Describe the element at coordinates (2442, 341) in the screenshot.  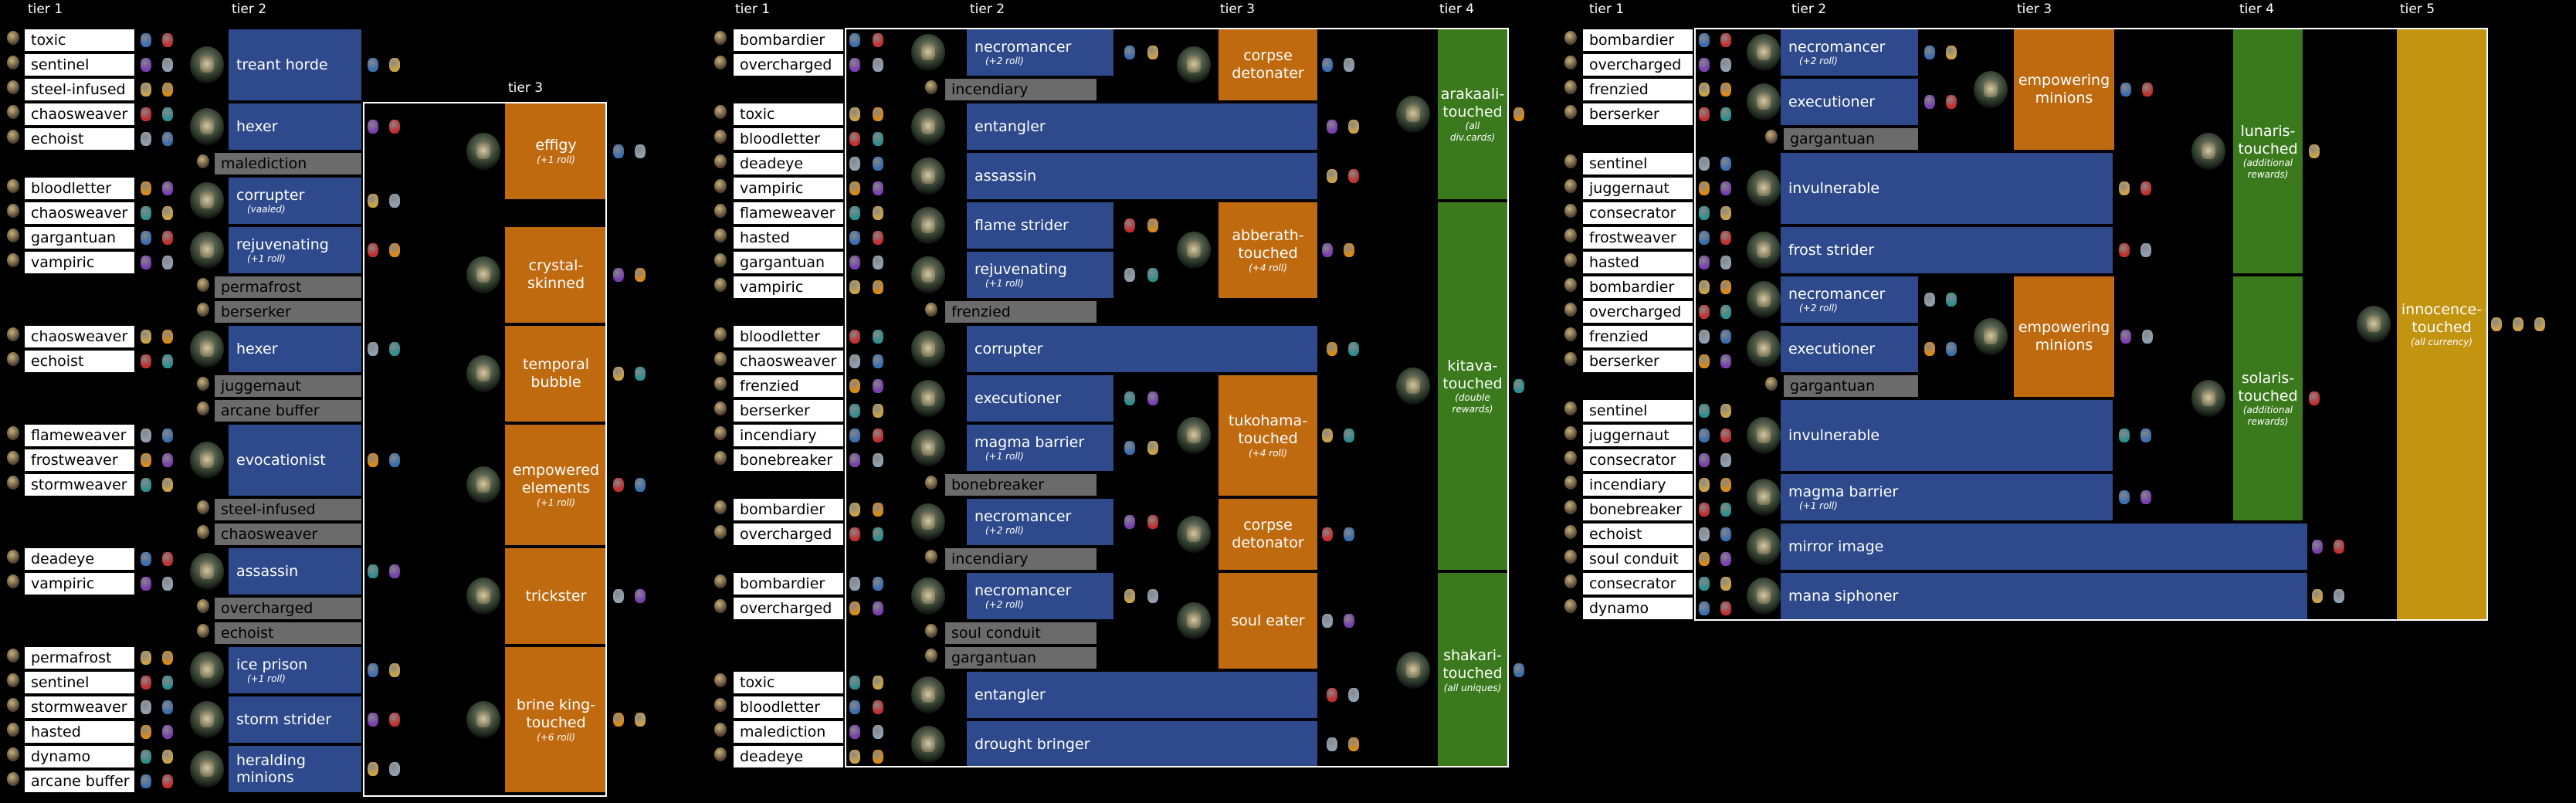
I see `node-sublabel: (all currency)` at that location.